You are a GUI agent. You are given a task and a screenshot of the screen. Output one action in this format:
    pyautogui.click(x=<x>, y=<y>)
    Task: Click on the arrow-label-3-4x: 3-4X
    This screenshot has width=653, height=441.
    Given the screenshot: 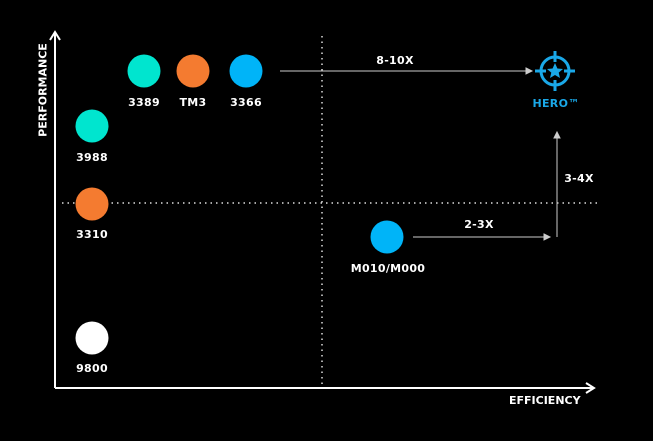 What is the action you would take?
    pyautogui.click(x=579, y=178)
    